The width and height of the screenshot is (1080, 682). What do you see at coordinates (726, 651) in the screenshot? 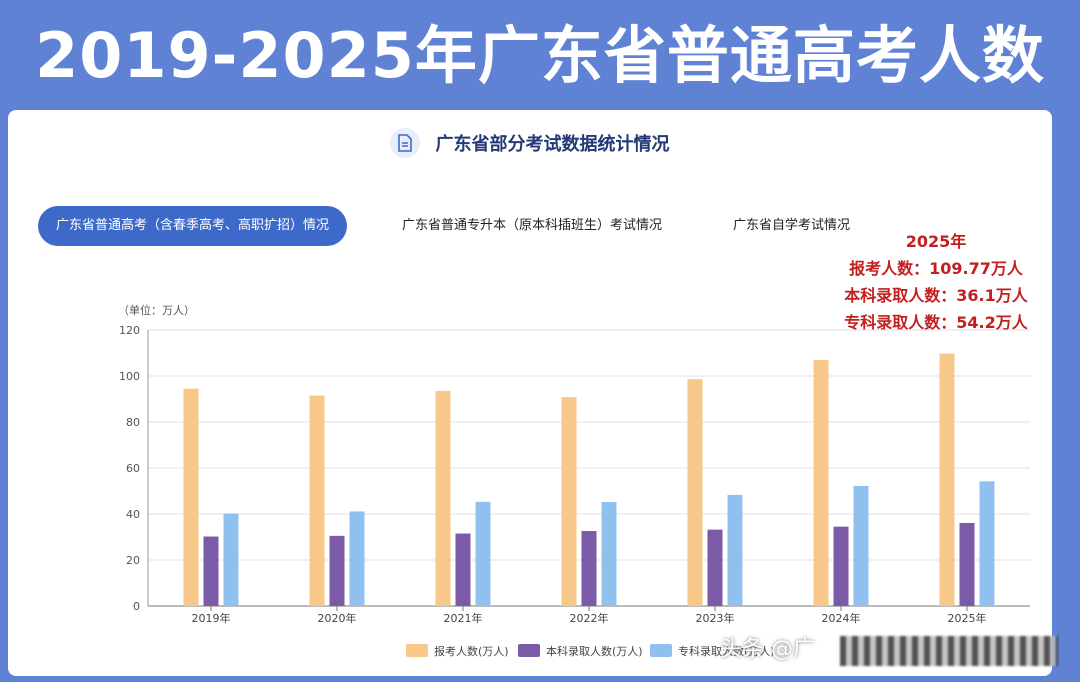
I see `legend-label: 专科录取人数(万人)` at bounding box center [726, 651].